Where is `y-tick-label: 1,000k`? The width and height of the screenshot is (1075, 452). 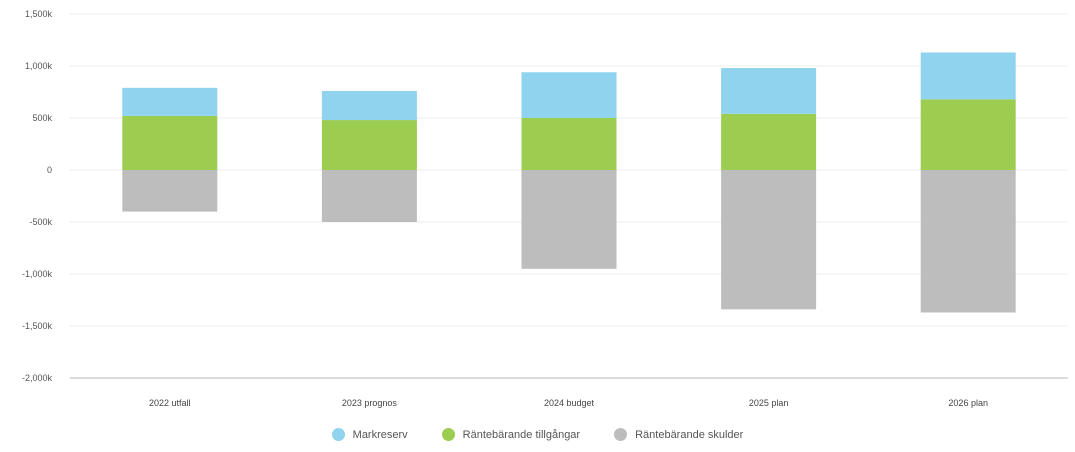
y-tick-label: 1,000k is located at coordinates (39, 66).